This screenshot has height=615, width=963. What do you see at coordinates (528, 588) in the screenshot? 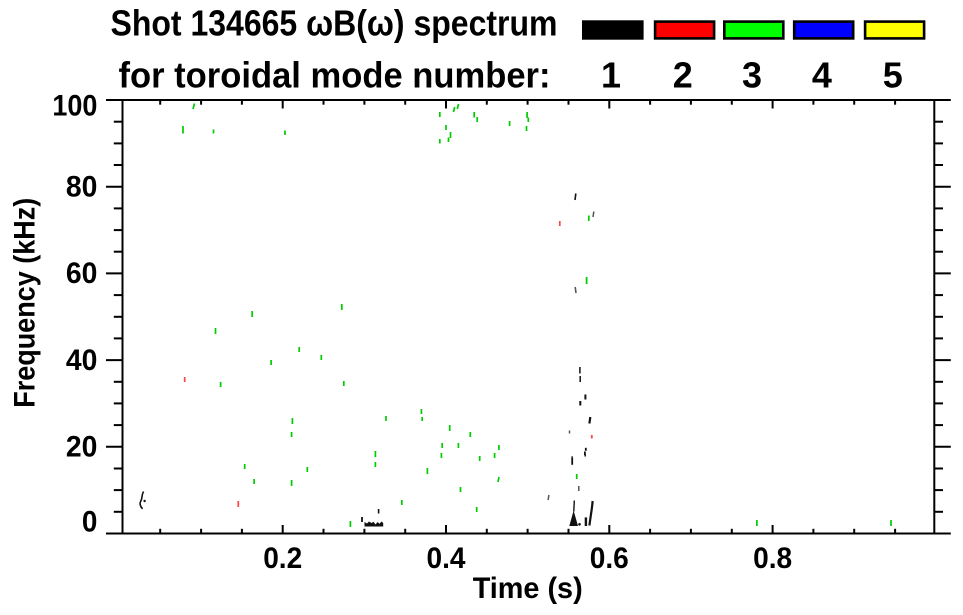
I see `svg-text: Time (s)` at bounding box center [528, 588].